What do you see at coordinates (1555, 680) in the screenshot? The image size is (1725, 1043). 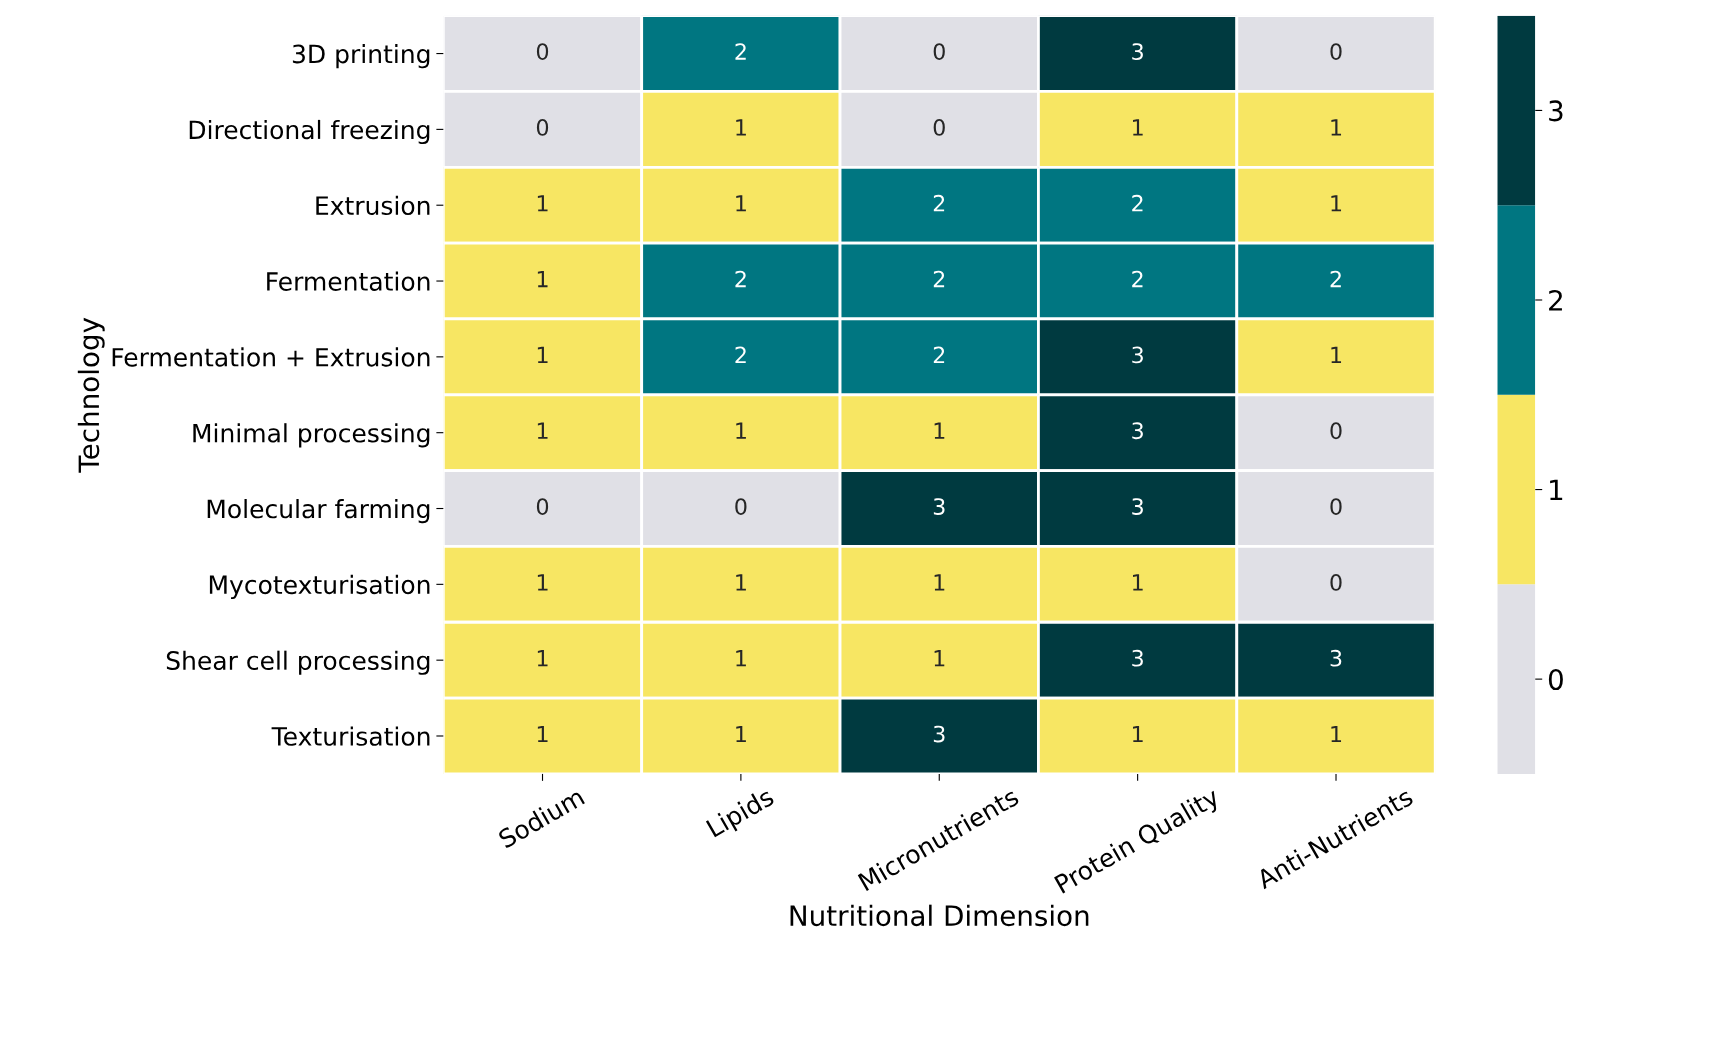 I see `color-bar-label: 0` at bounding box center [1555, 680].